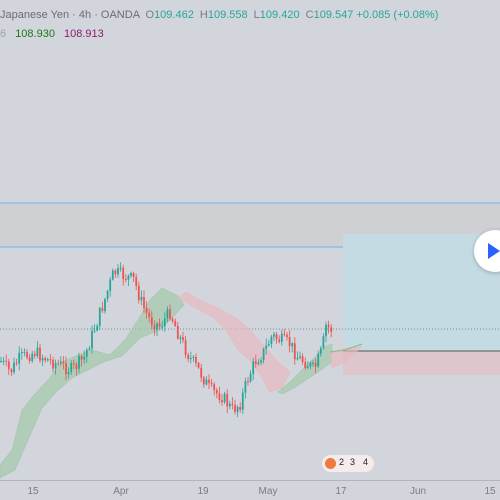 The image size is (500, 500). What do you see at coordinates (268, 491) in the screenshot?
I see `axis-tick: May` at bounding box center [268, 491].